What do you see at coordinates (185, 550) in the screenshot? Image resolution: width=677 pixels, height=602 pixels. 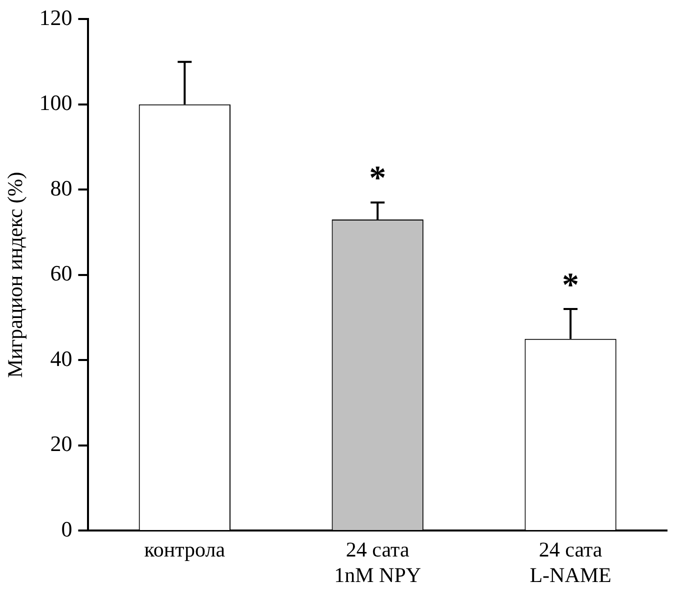 I see `x-tick-label: контрола` at bounding box center [185, 550].